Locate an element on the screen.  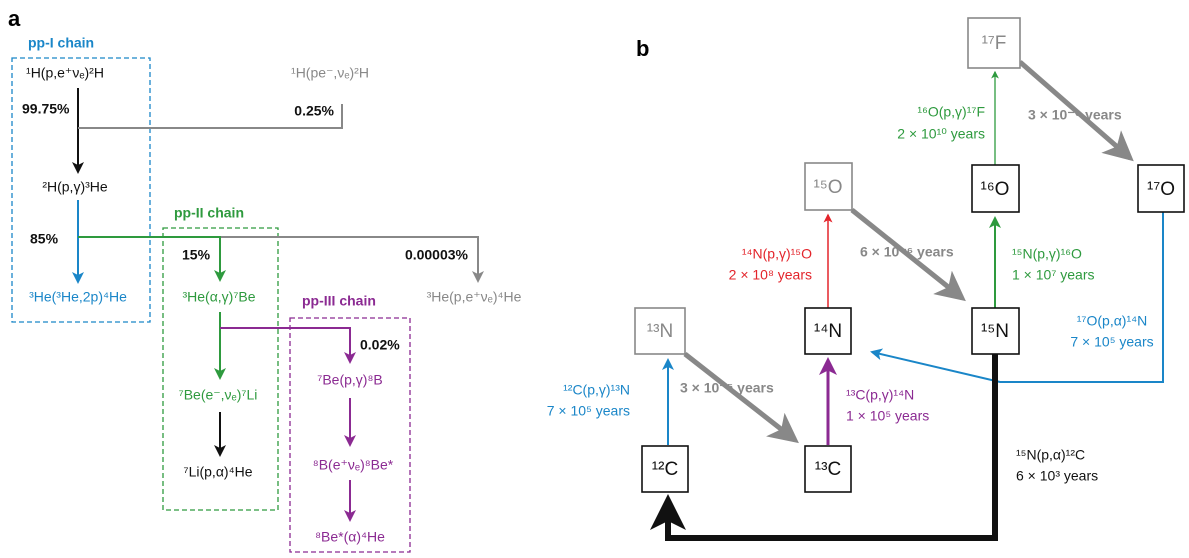
reaction: ¹²C(p,γ)¹³N is located at coordinates (596, 390).